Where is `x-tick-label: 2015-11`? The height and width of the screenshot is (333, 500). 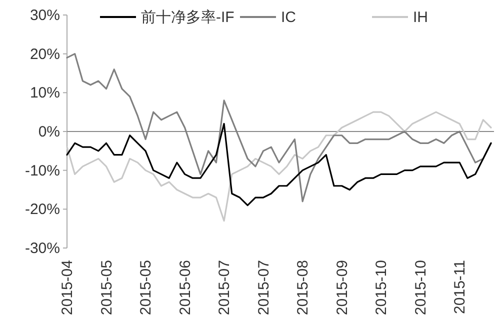 x-tick-label: 2015-11 is located at coordinates (460, 287).